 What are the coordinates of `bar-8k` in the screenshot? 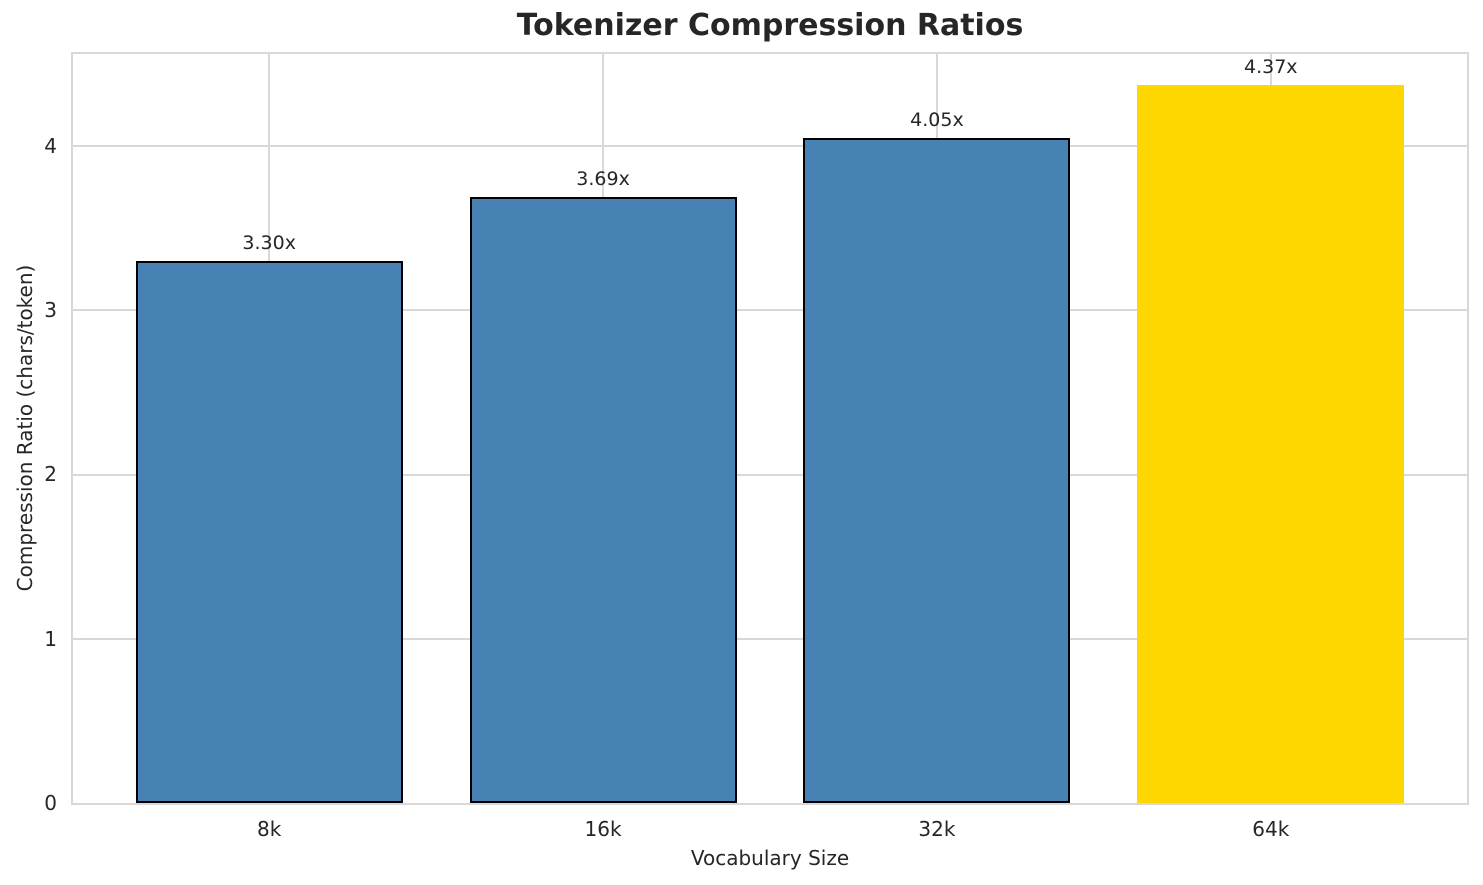 It's located at (269, 531).